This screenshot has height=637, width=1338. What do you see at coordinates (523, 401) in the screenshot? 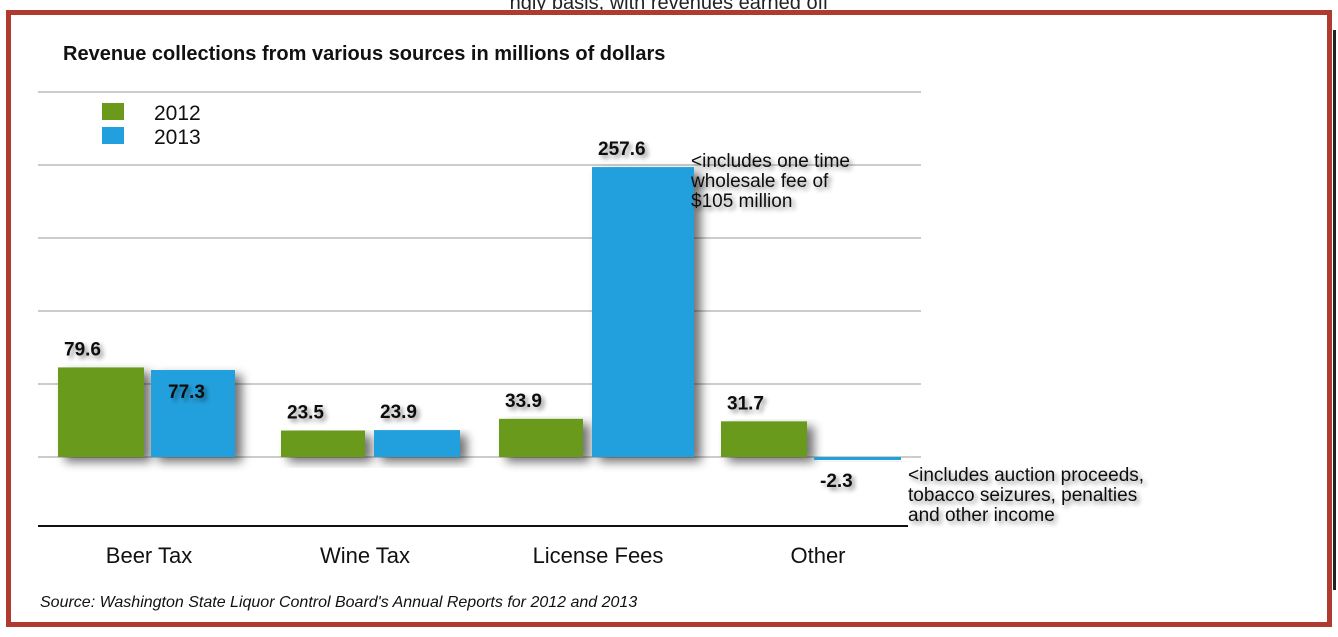
I see `value-label-license-fees-2012: 33.9` at bounding box center [523, 401].